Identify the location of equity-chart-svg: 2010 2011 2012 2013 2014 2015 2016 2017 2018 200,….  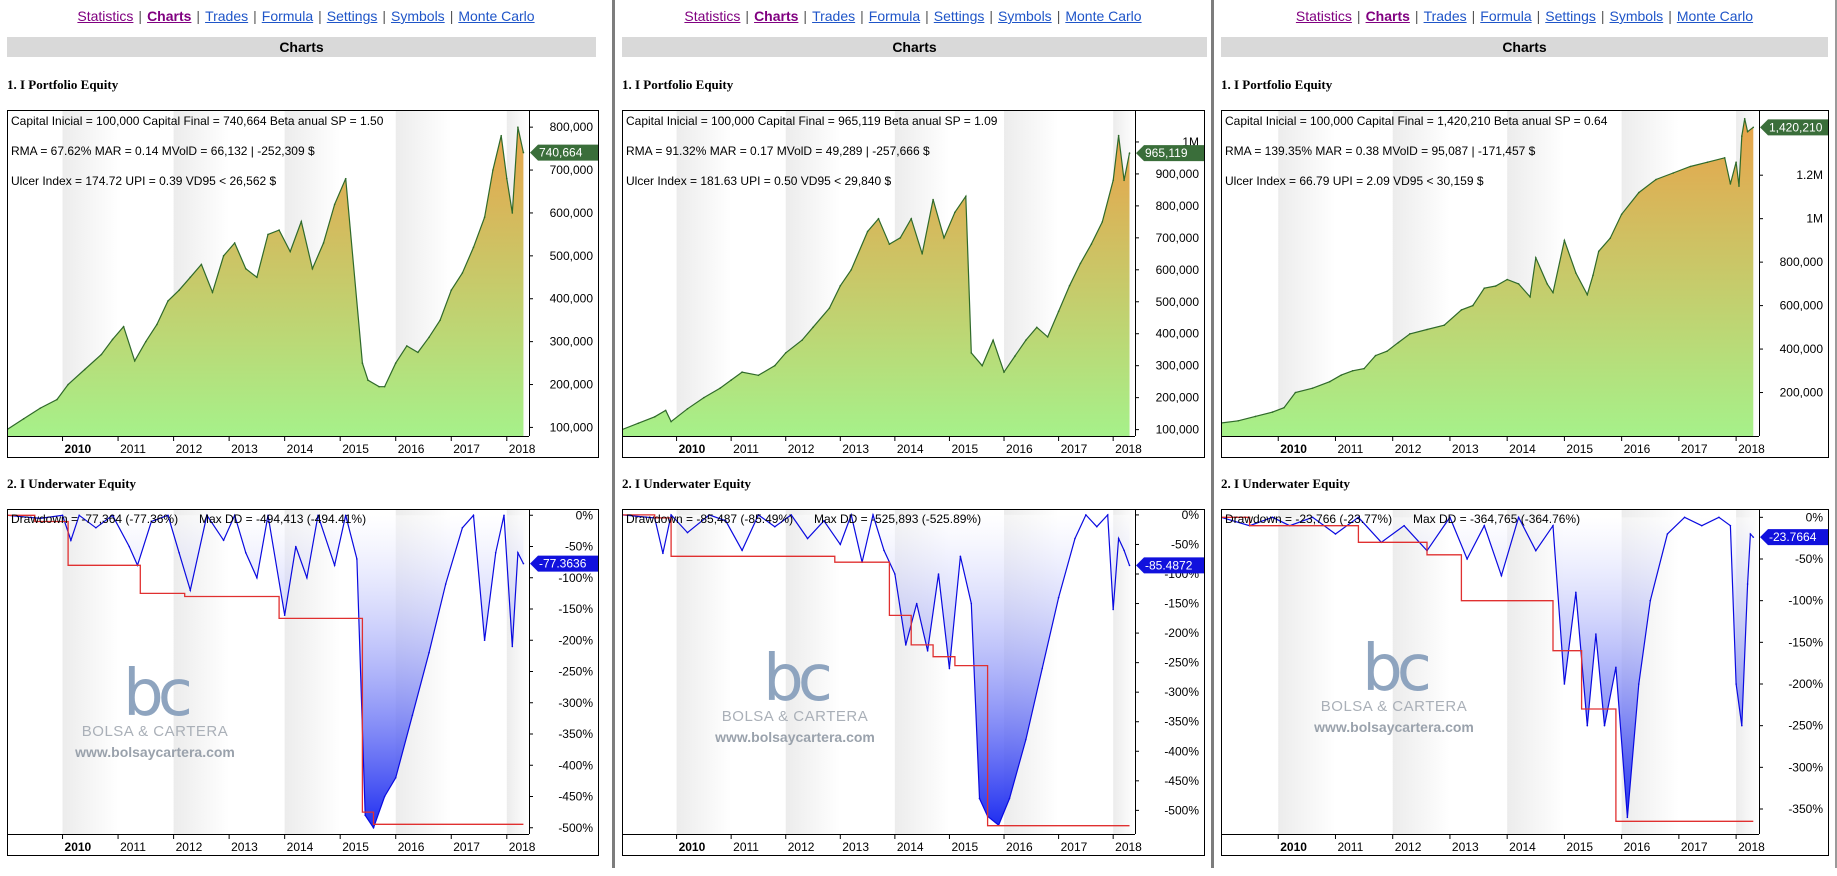
(1525, 284).